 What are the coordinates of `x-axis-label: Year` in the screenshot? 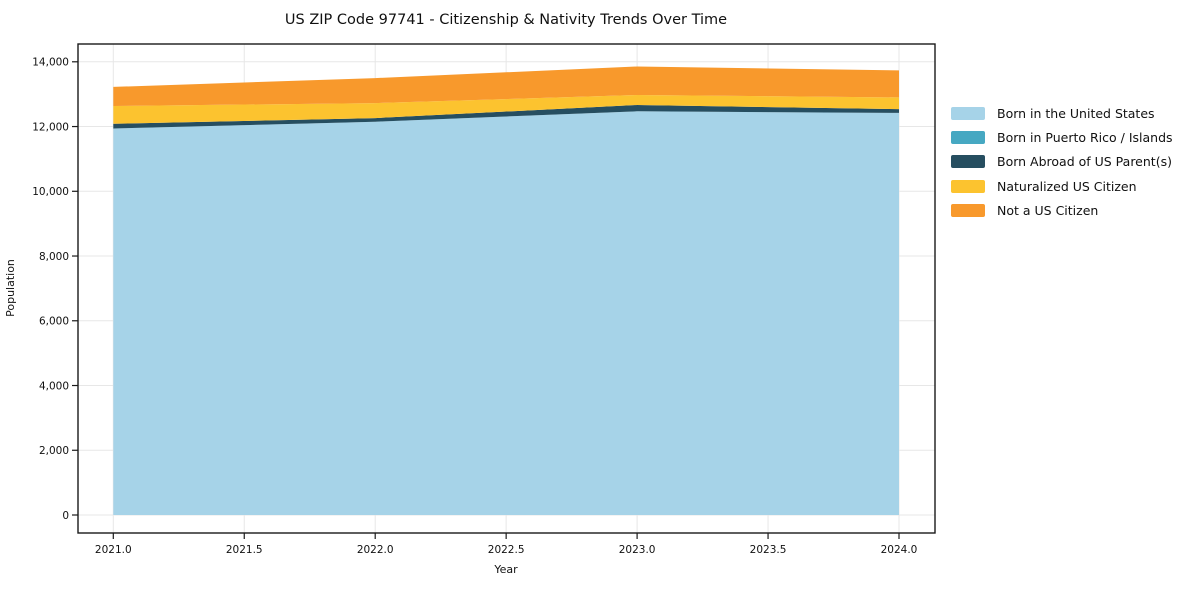 It's located at (505, 569).